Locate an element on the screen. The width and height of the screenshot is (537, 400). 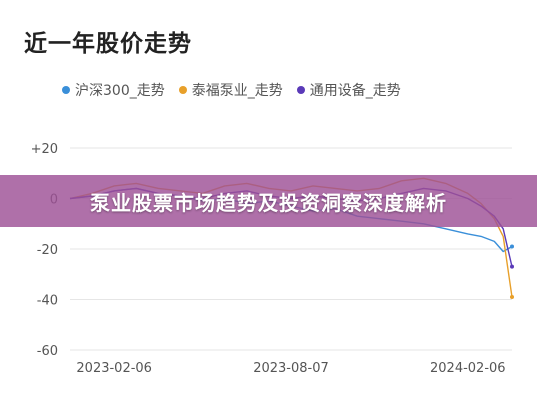
legend-label-hs300: 沪深300_走势 is located at coordinates (120, 91).